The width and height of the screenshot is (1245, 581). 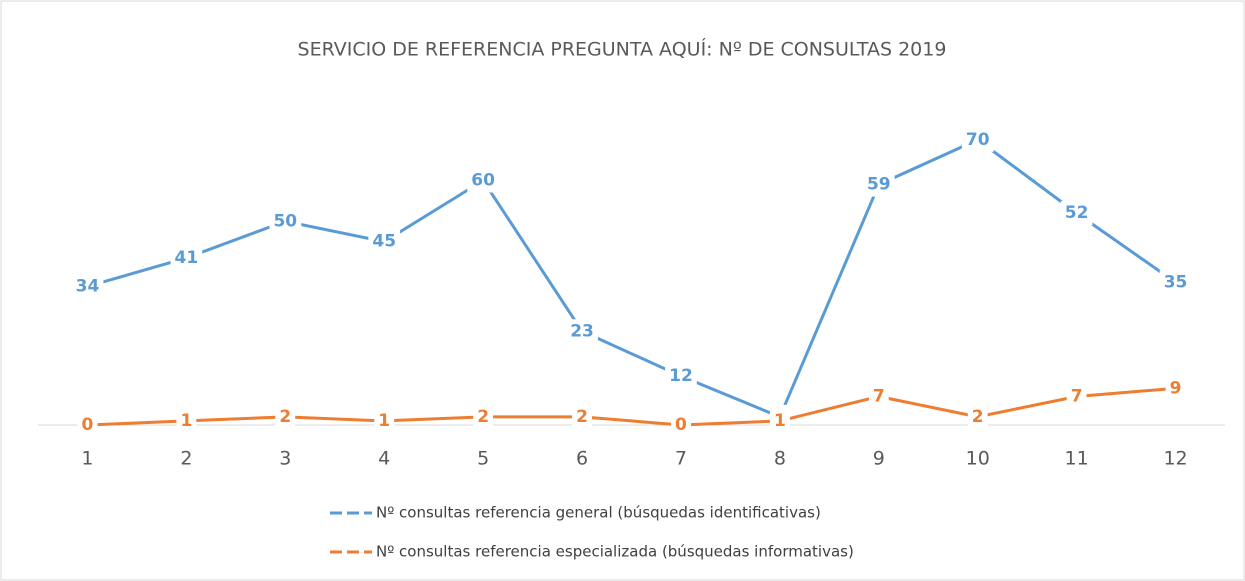 I want to click on data-label: 9, so click(x=1176, y=388).